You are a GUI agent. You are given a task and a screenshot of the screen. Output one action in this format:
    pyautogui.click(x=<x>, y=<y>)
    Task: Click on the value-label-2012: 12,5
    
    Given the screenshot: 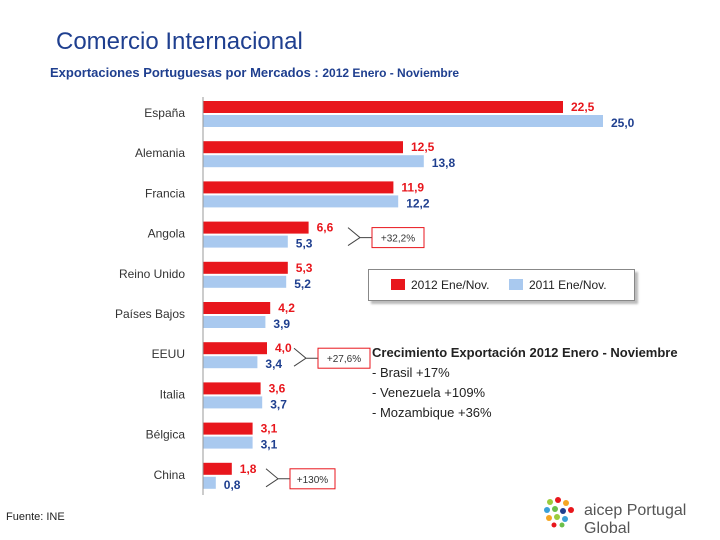 What is the action you would take?
    pyautogui.click(x=423, y=147)
    